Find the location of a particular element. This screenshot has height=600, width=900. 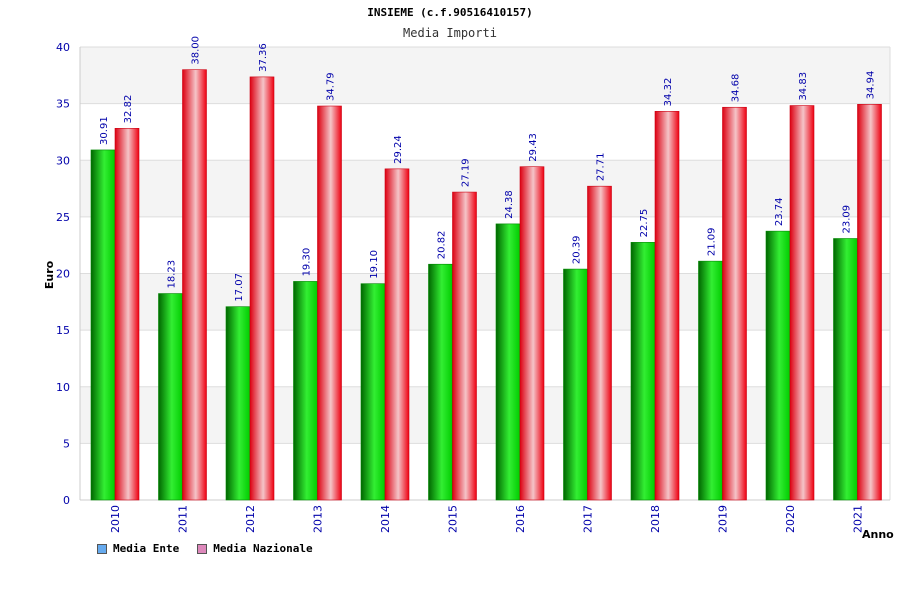

y-tick-label: 5 is located at coordinates (66, 443).